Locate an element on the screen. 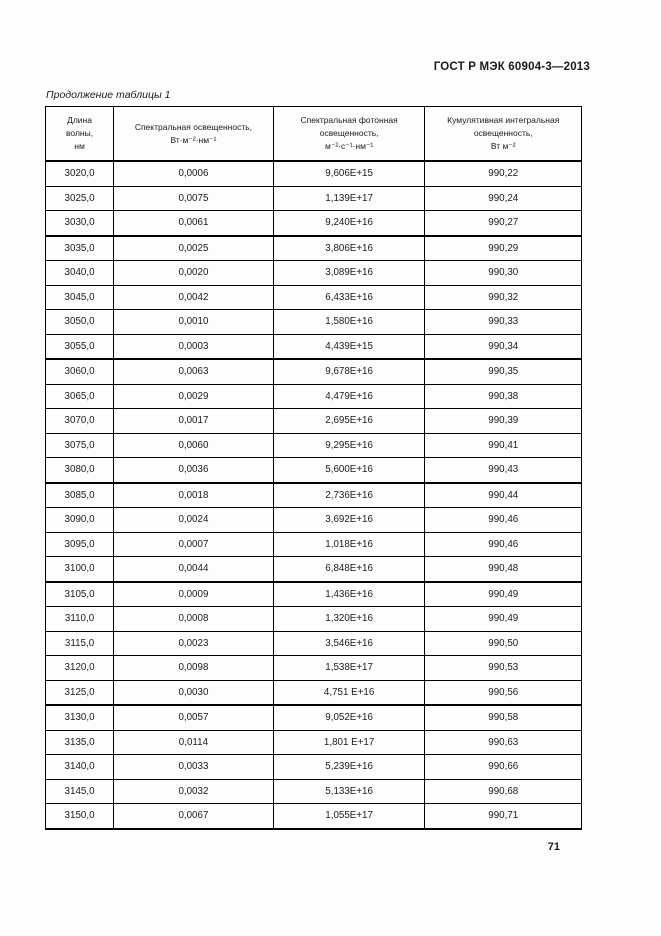 This screenshot has height=936, width=661. table-caption: Продолжение таблицы 1 is located at coordinates (108, 95).